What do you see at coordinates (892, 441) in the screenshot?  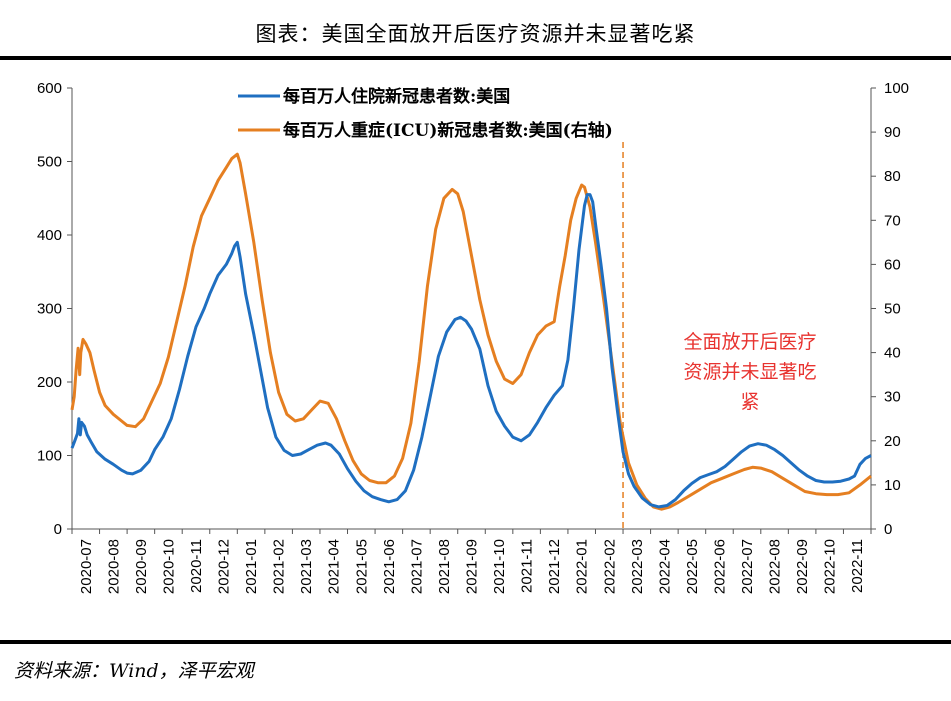 I see `y2-tick-label: 20` at bounding box center [892, 441].